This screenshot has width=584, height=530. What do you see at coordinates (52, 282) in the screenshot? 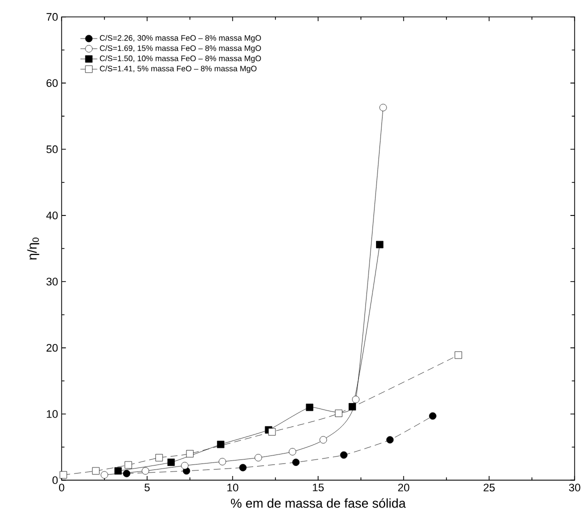
I see `y-tick-label: 30` at bounding box center [52, 282].